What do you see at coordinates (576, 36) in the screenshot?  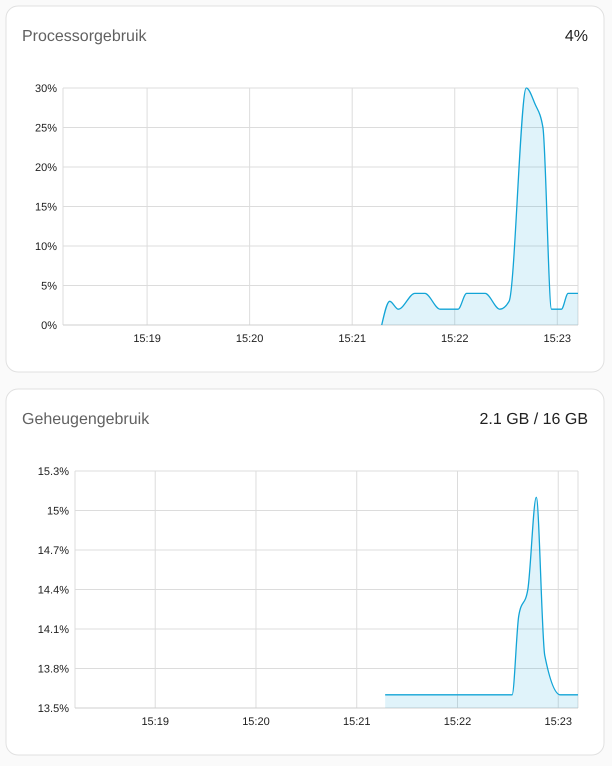 I see `chart-subtitle: 4%` at bounding box center [576, 36].